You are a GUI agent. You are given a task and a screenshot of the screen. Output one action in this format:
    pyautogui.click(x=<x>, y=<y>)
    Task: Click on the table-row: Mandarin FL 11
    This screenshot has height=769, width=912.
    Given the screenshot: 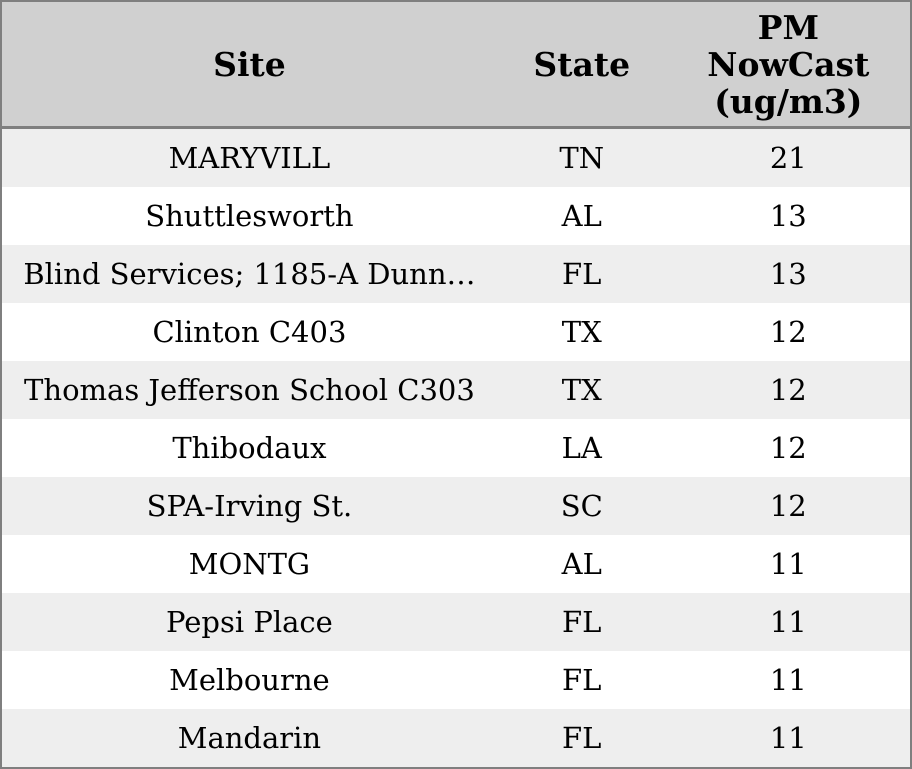 What is the action you would take?
    pyautogui.click(x=456, y=738)
    